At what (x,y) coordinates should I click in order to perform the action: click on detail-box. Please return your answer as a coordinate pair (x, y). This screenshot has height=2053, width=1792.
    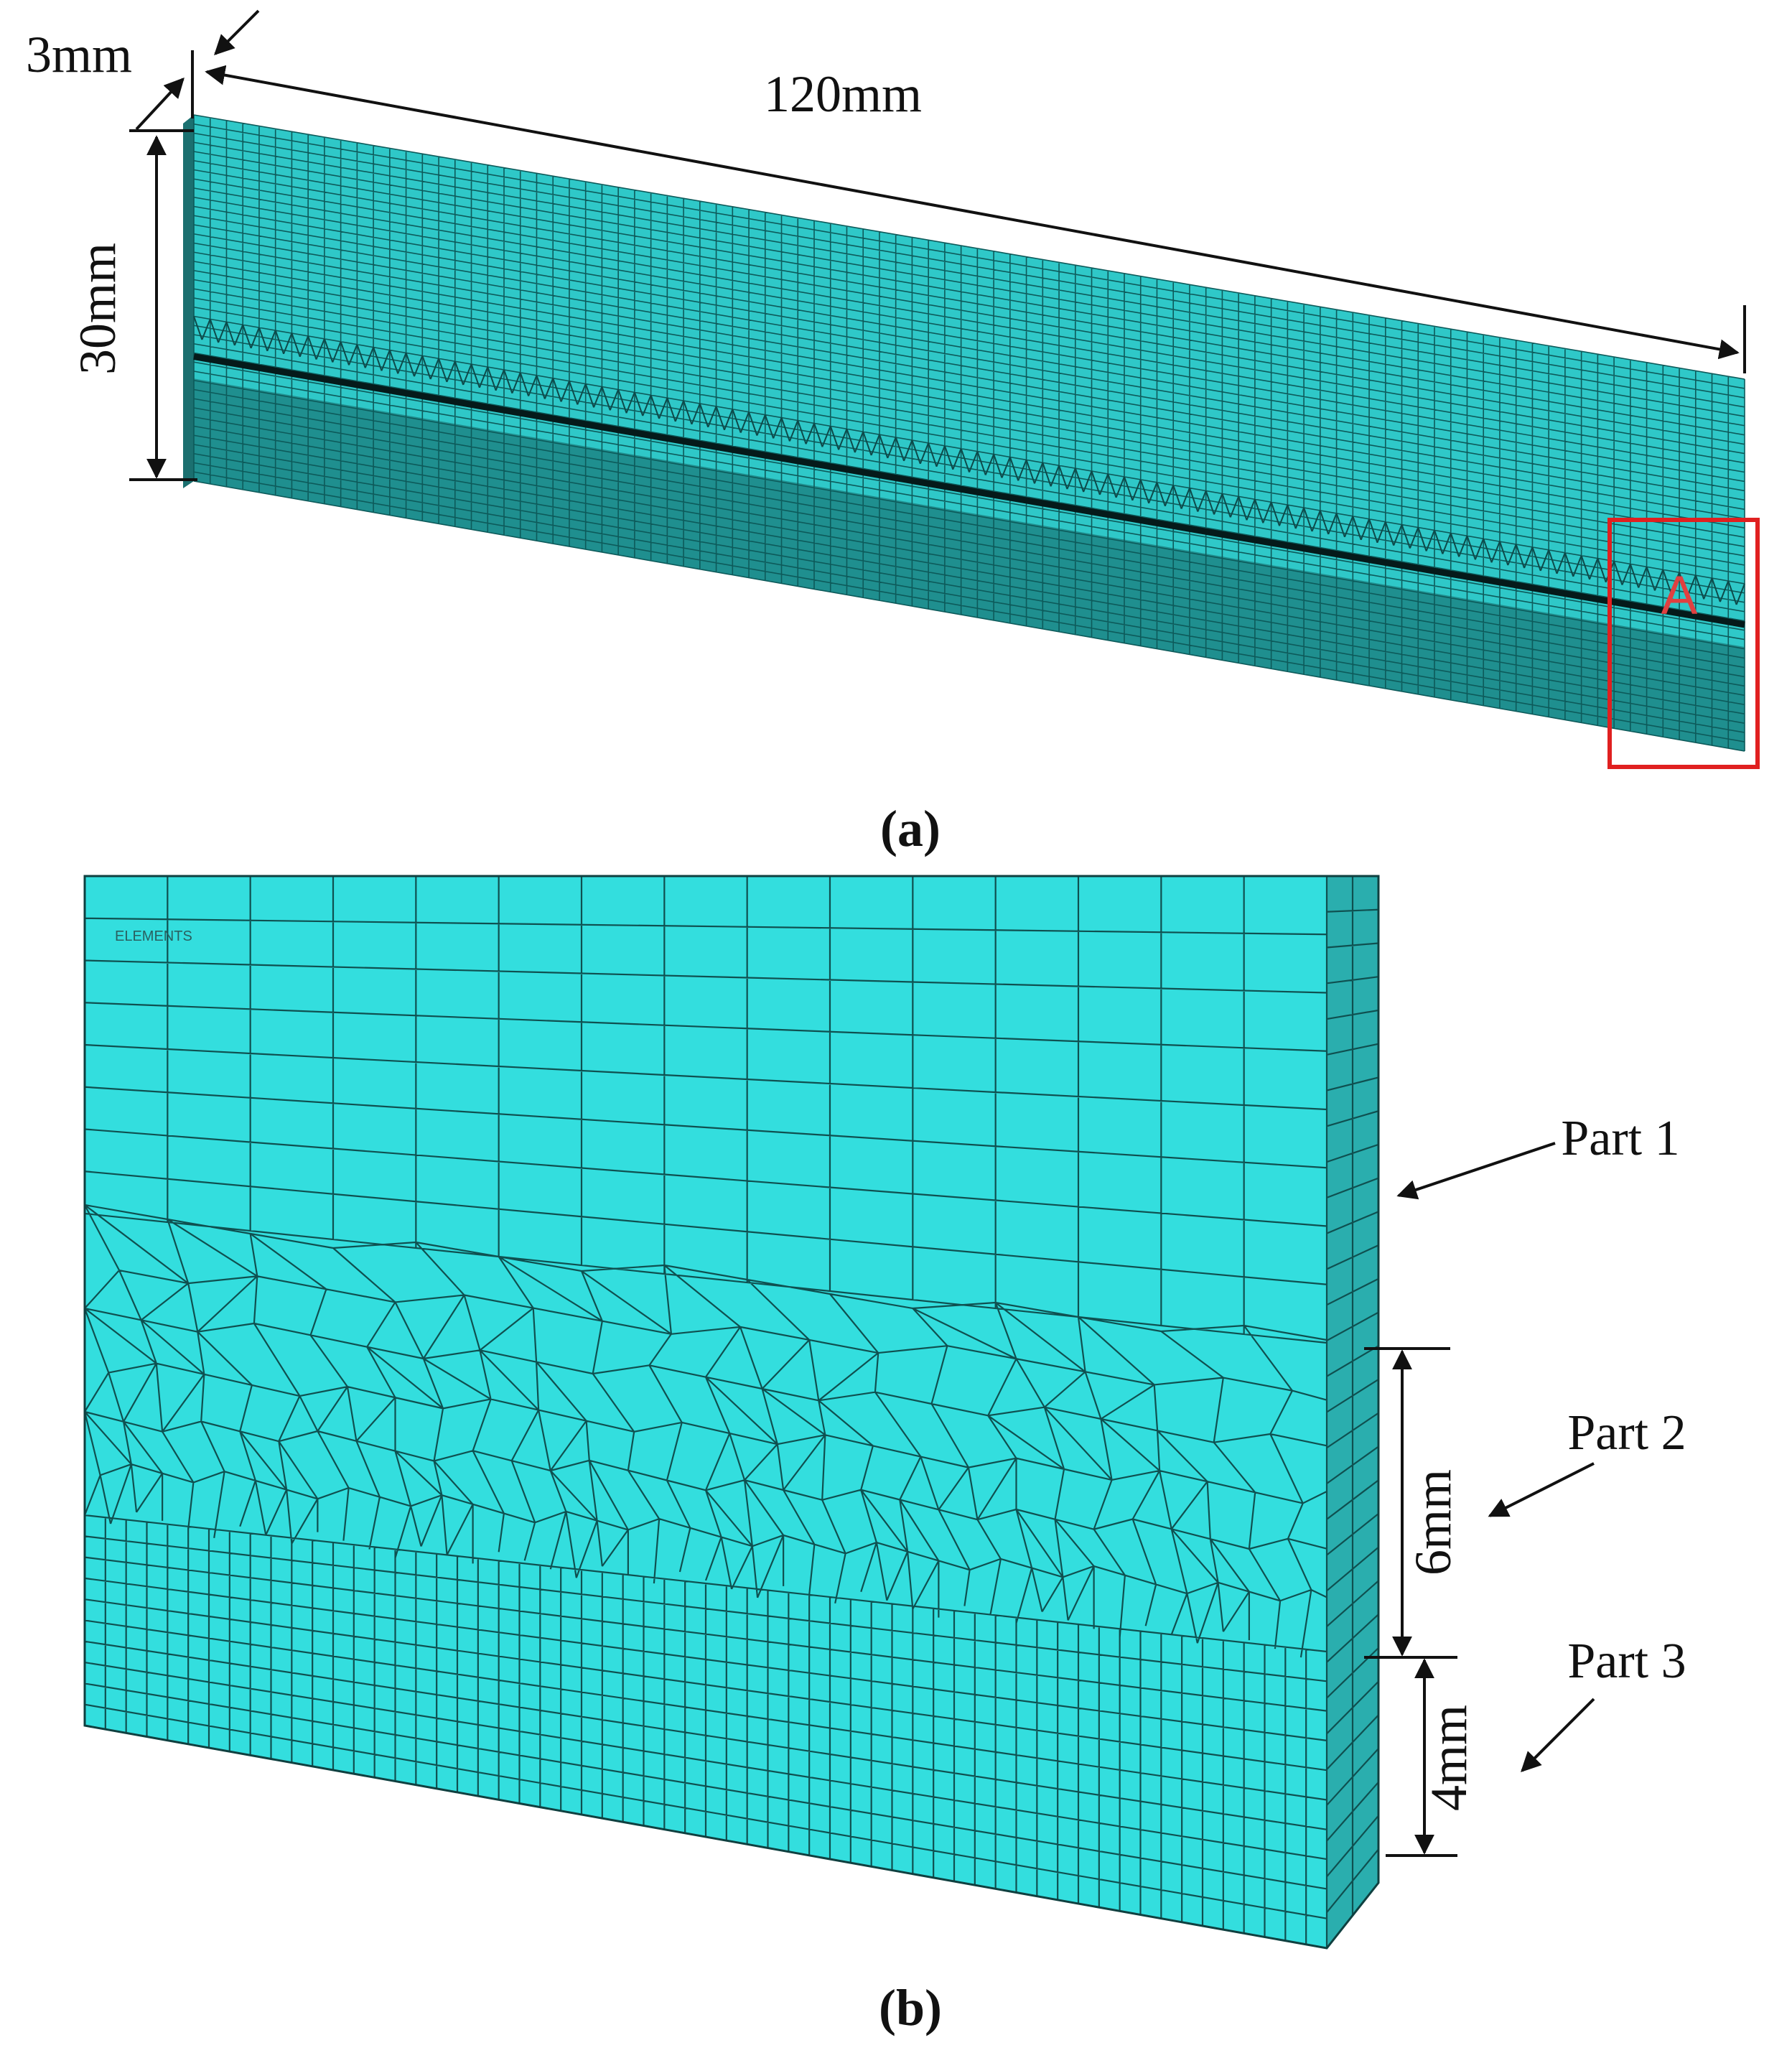
    Looking at the image, I should click on (1683, 643).